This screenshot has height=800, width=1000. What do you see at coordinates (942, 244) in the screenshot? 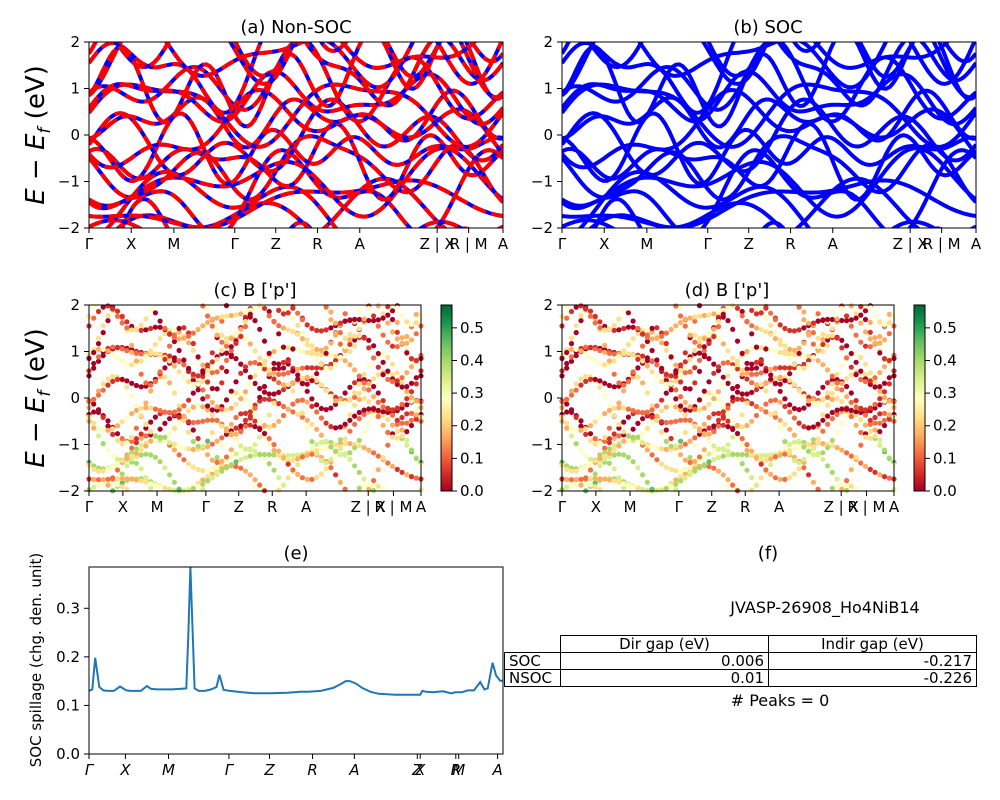
I see `x-tick-label: R | M` at bounding box center [942, 244].